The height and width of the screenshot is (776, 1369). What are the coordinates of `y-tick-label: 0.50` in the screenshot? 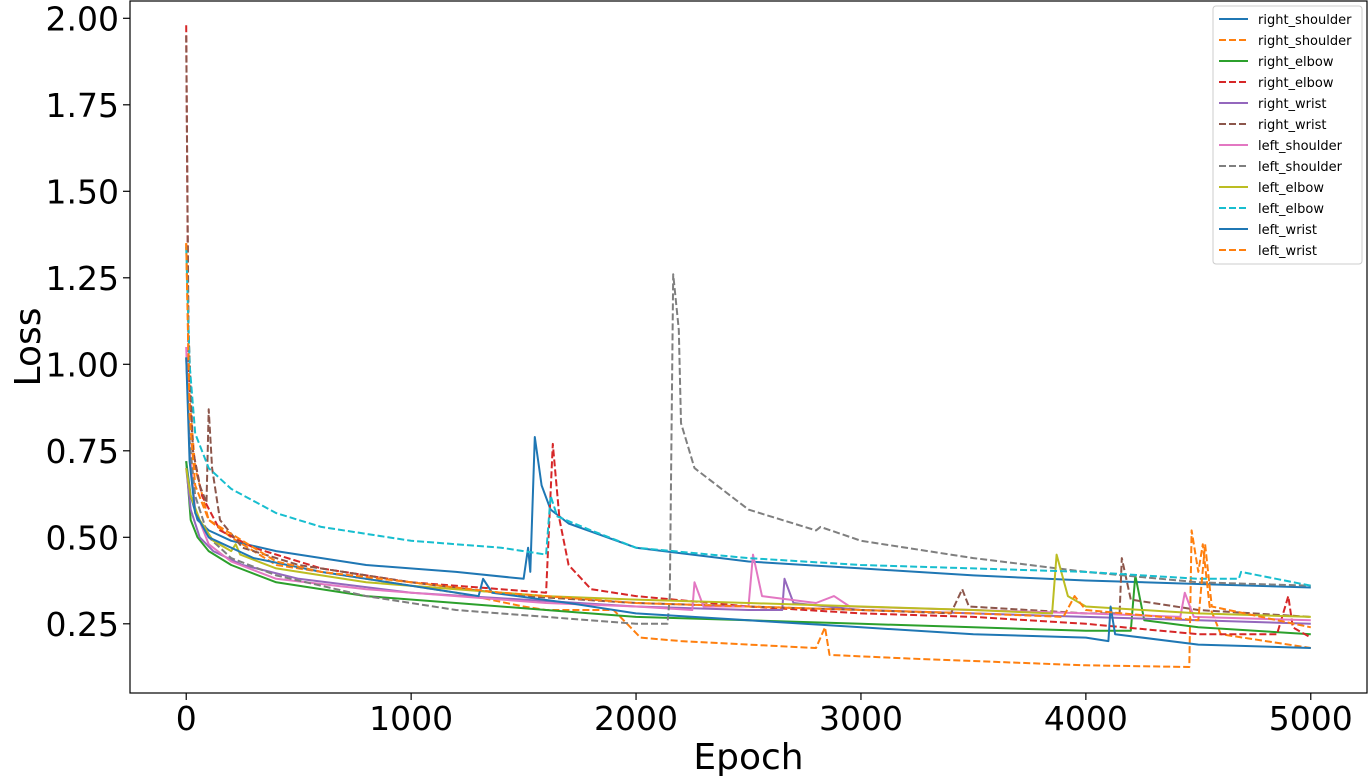 It's located at (82, 537).